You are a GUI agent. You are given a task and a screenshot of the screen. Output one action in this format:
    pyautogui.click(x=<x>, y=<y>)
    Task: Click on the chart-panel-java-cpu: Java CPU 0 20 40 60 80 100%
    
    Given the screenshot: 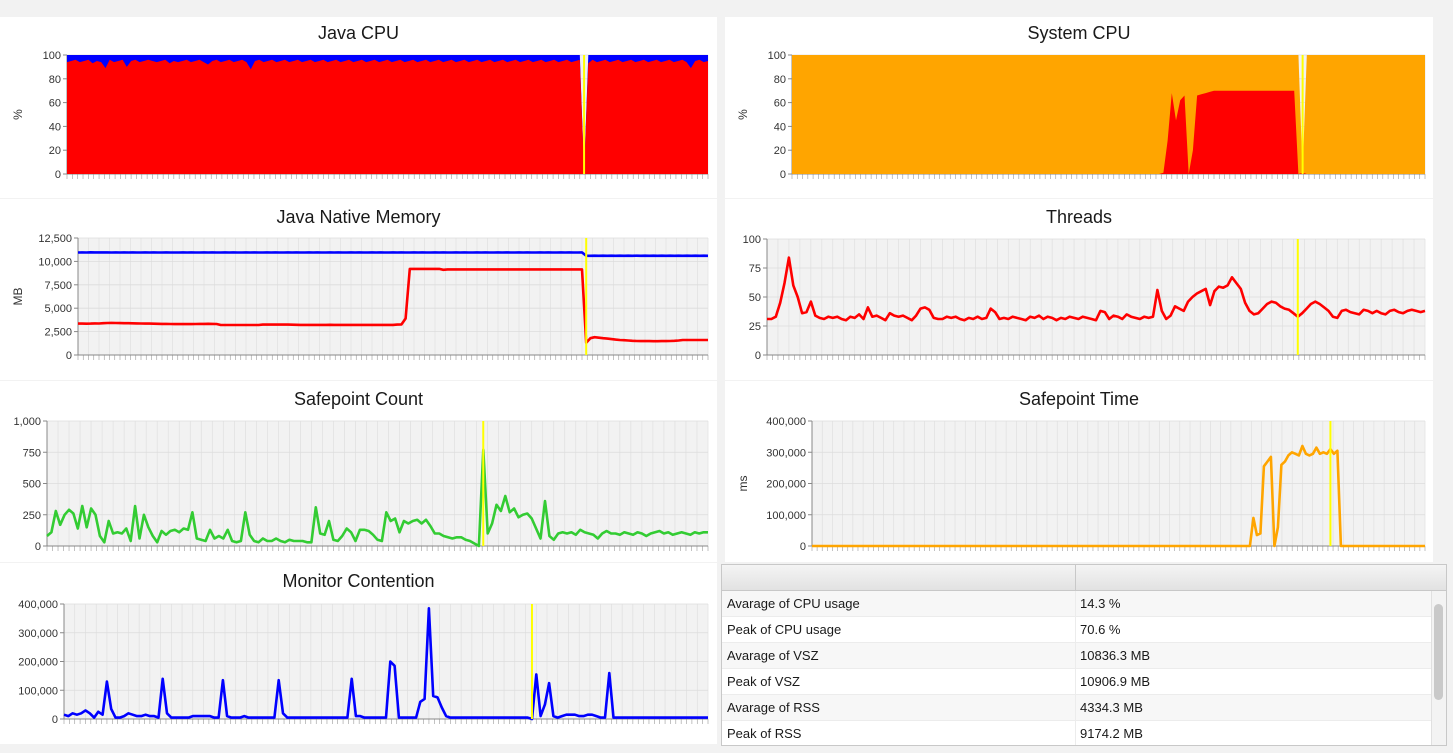 What is the action you would take?
    pyautogui.click(x=358, y=107)
    